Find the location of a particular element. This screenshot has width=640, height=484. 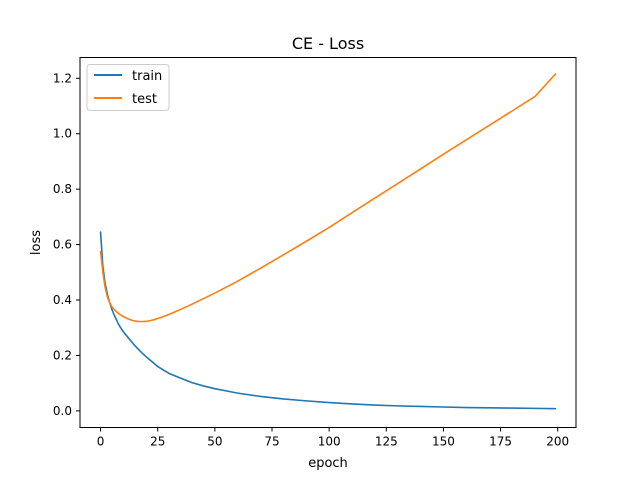

y-tick-label: 1.0 is located at coordinates (62, 134).